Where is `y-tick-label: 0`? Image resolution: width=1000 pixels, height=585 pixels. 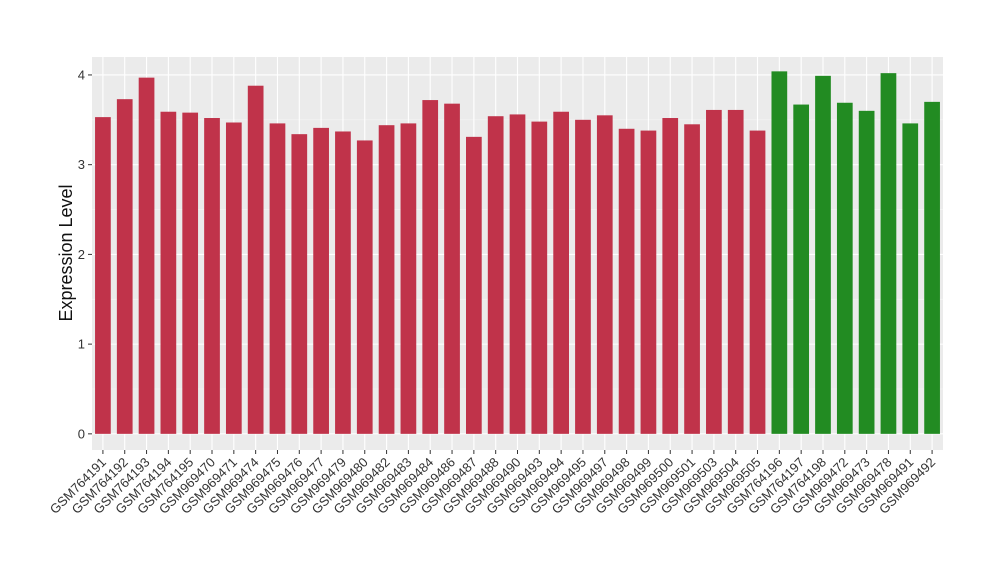
y-tick-label: 0 is located at coordinates (81, 433).